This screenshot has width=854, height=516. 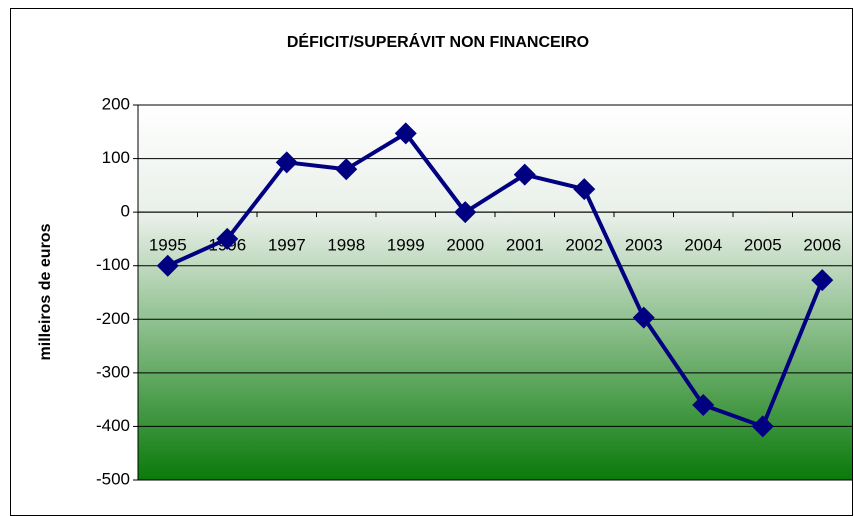 I want to click on x-tick-label: 2002, so click(x=584, y=245).